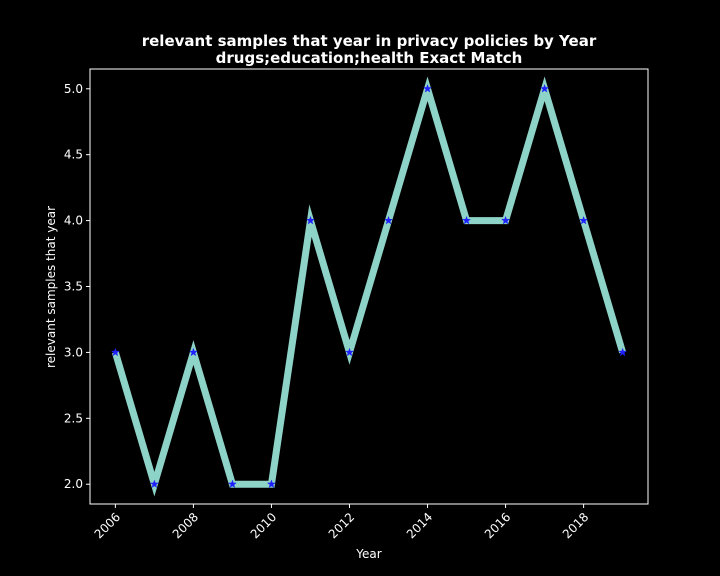 This screenshot has height=576, width=720. Describe the element at coordinates (73, 484) in the screenshot. I see `y-tick-label: 2.0` at that location.